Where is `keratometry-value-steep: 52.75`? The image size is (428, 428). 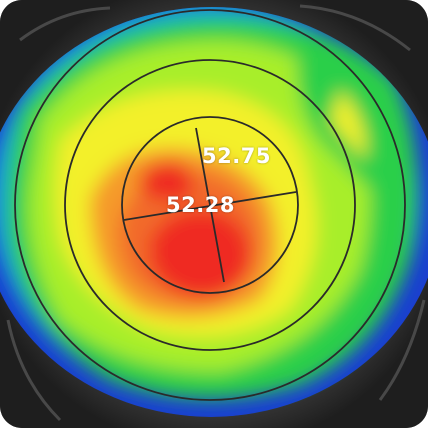 keratometry-value-steep: 52.75 is located at coordinates (236, 156).